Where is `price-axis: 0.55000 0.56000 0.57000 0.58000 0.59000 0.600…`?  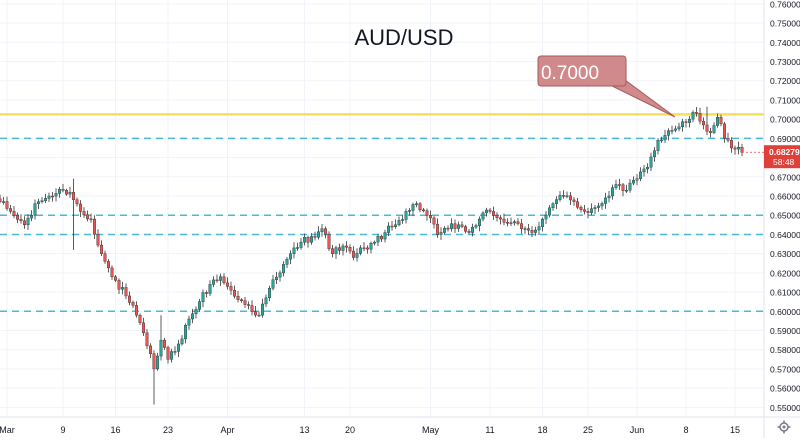
price-axis: 0.55000 0.56000 0.57000 0.58000 0.59000 0.600… is located at coordinates (785, 206).